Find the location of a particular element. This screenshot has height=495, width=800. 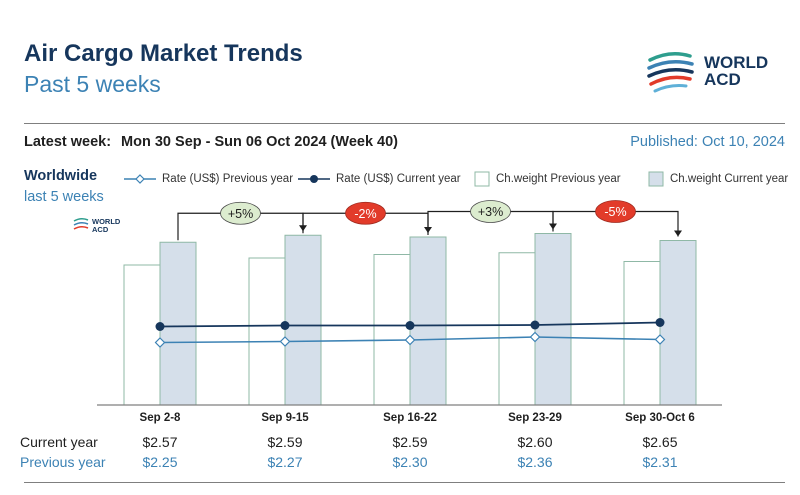

previous-value-2: $2.27 is located at coordinates (285, 462).